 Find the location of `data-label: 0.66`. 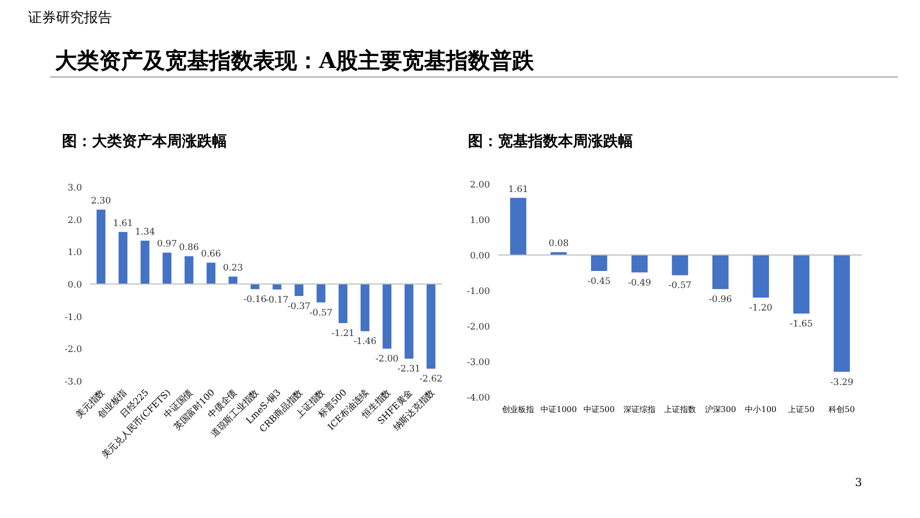

data-label: 0.66 is located at coordinates (211, 255).